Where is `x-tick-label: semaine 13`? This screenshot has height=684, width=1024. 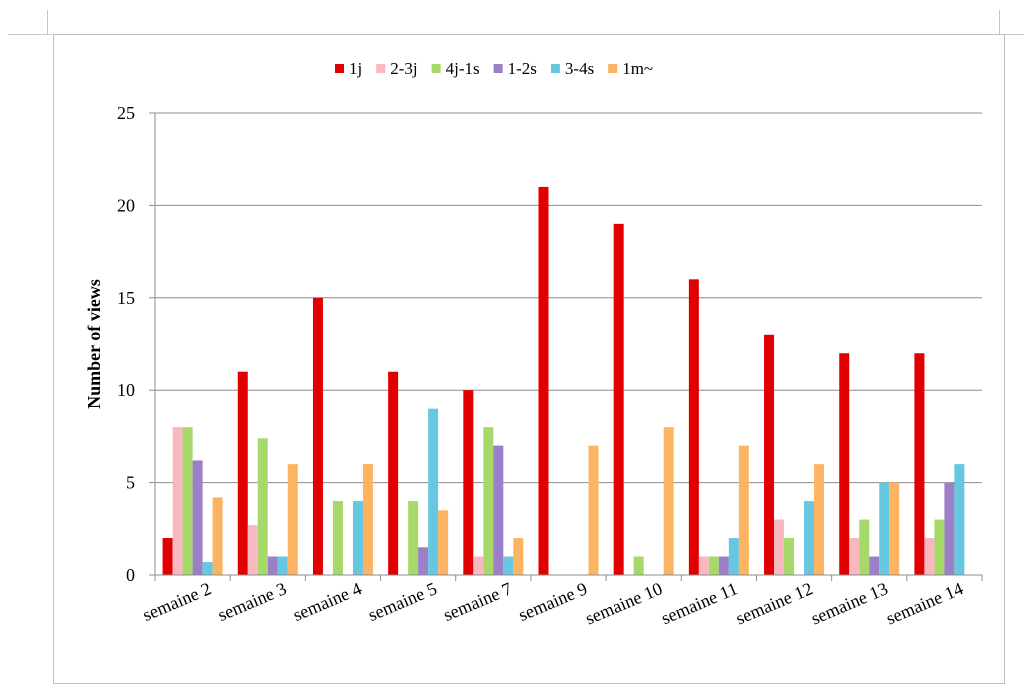 x-tick-label: semaine 13 is located at coordinates (849, 603).